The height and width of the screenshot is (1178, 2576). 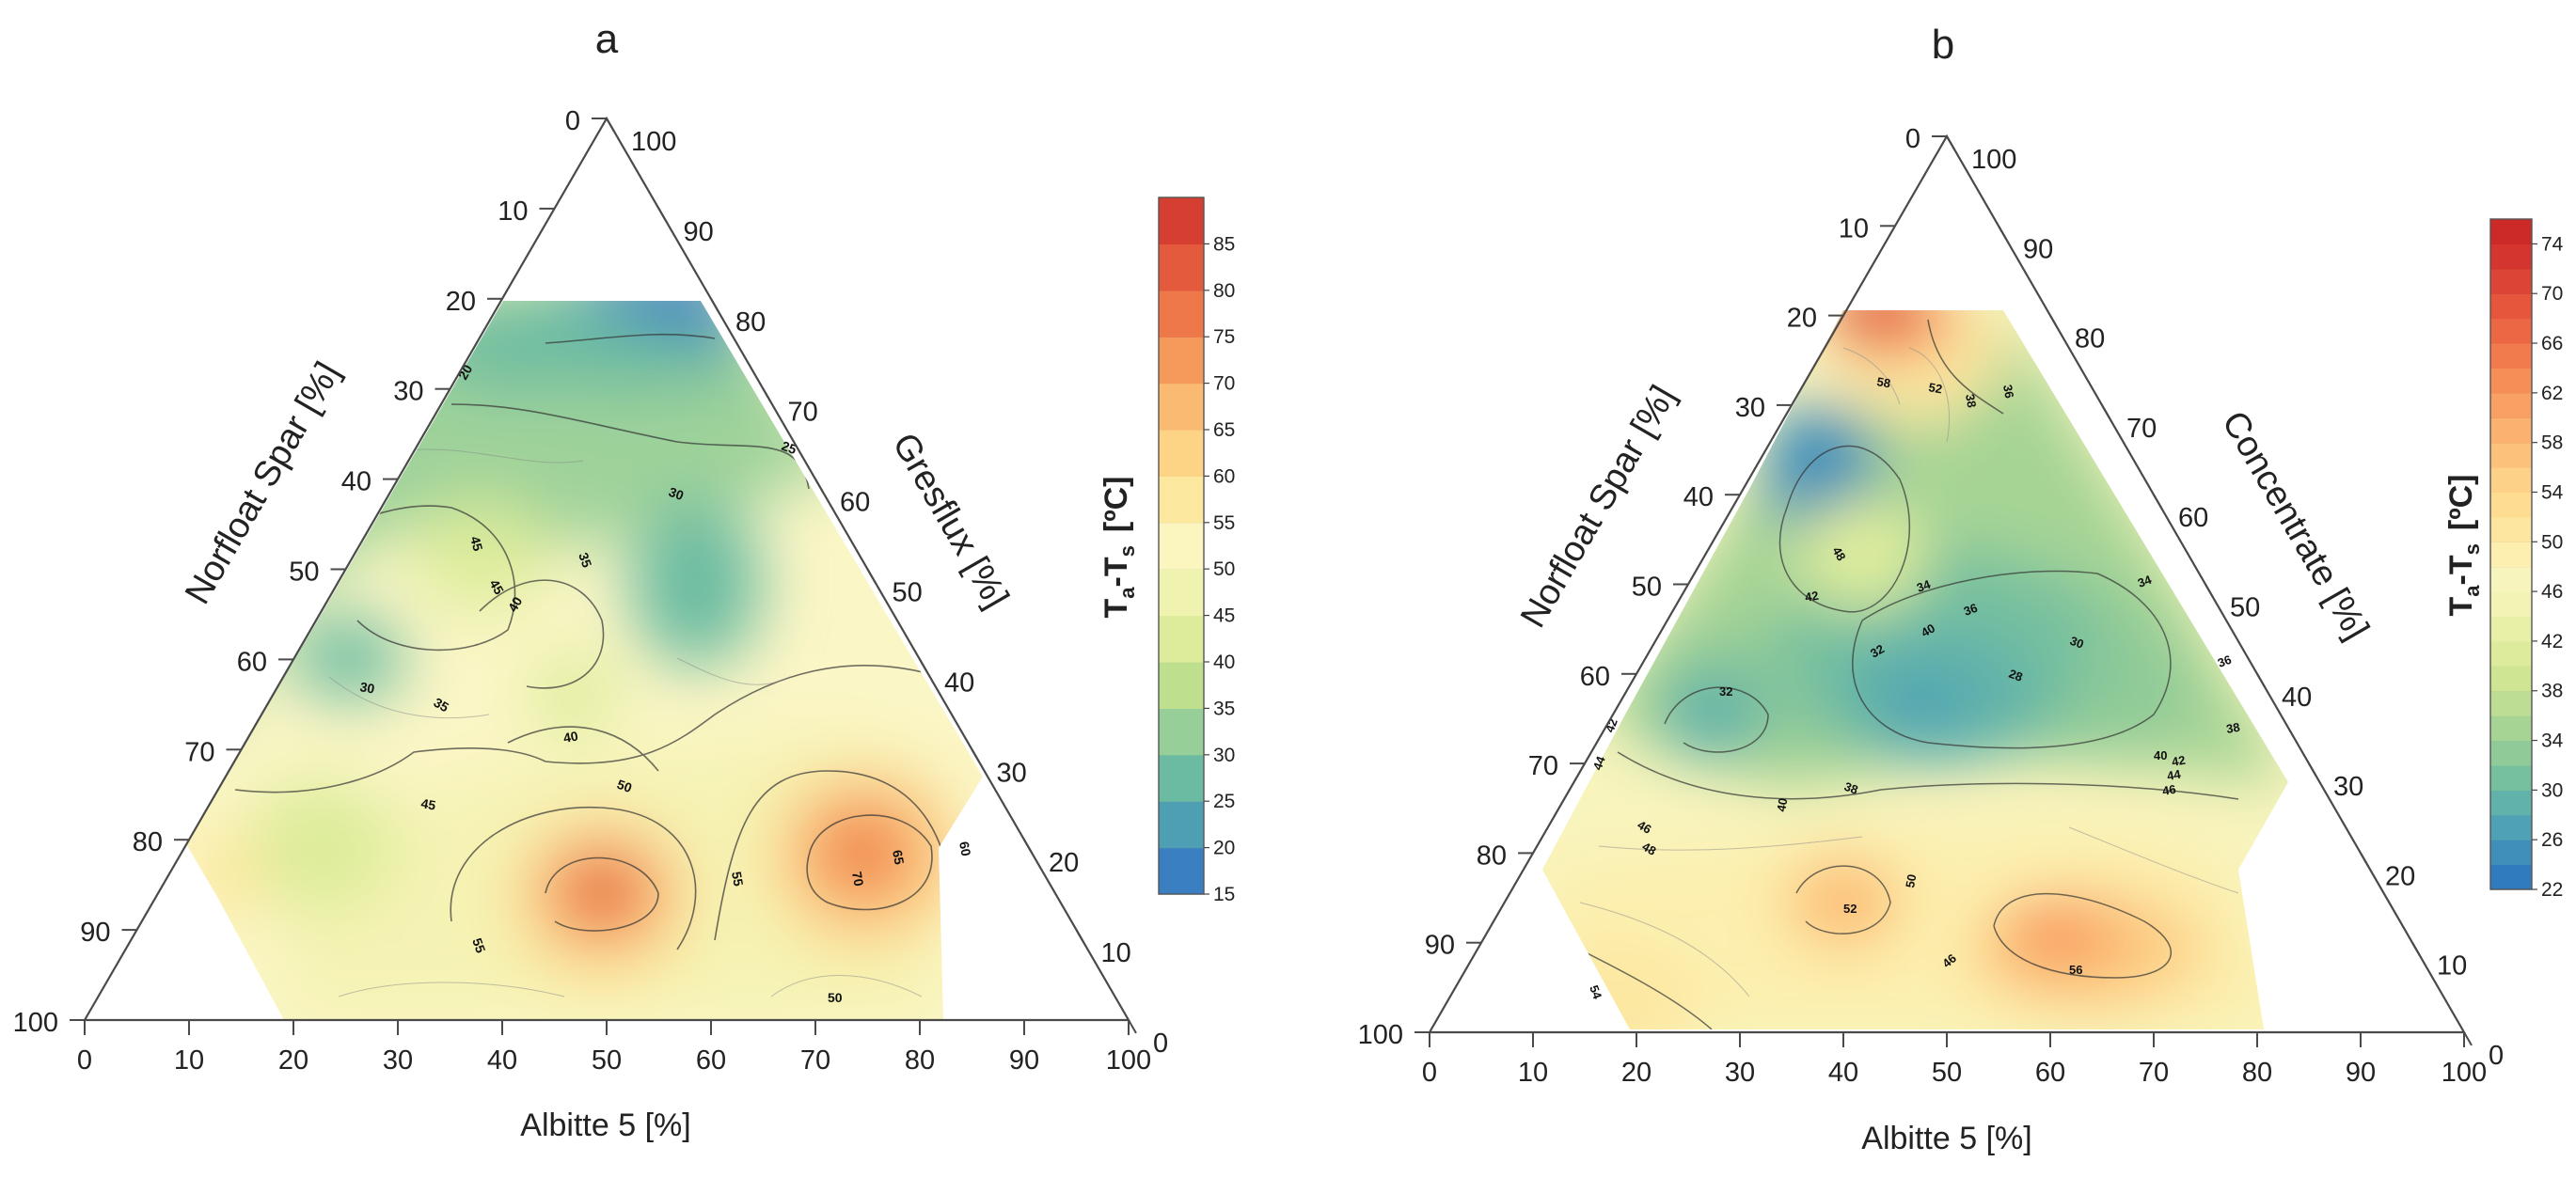 What do you see at coordinates (1118, 548) in the screenshot?
I see `panel-a-colorbar-title: Ta-Ts [ºC]` at bounding box center [1118, 548].